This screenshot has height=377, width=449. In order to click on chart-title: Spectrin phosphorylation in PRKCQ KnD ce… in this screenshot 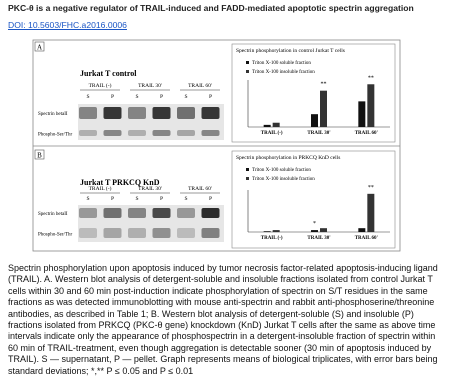, I will do `click(288, 158)`.